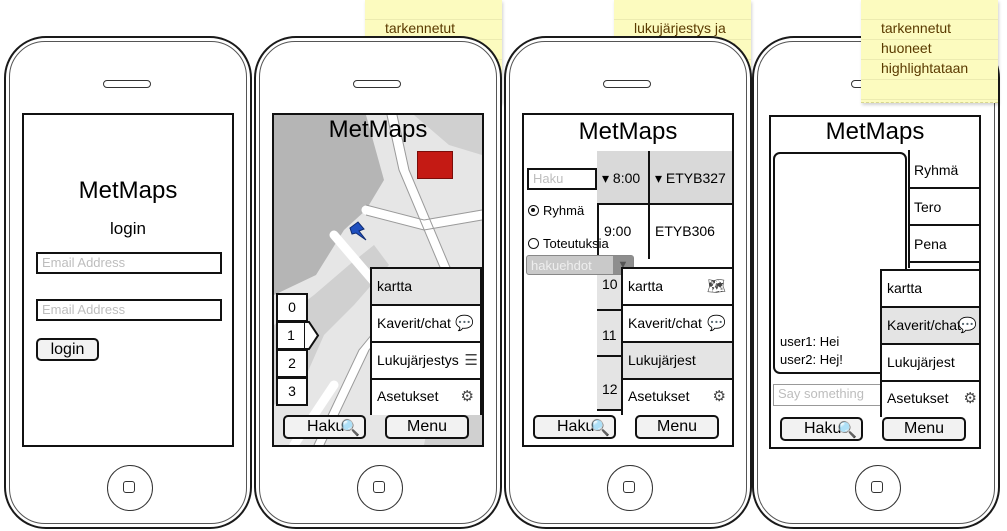  I want to click on friend-item: Pena, so click(943, 244).